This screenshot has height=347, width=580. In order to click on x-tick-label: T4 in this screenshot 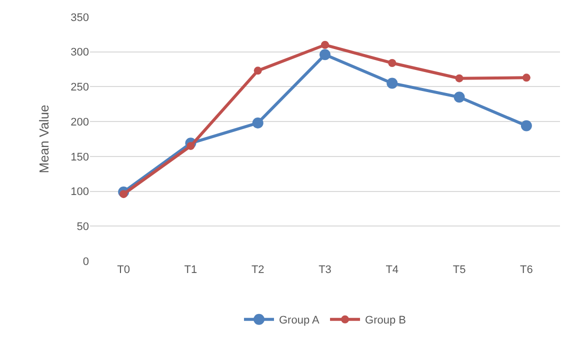, I will do `click(392, 270)`.